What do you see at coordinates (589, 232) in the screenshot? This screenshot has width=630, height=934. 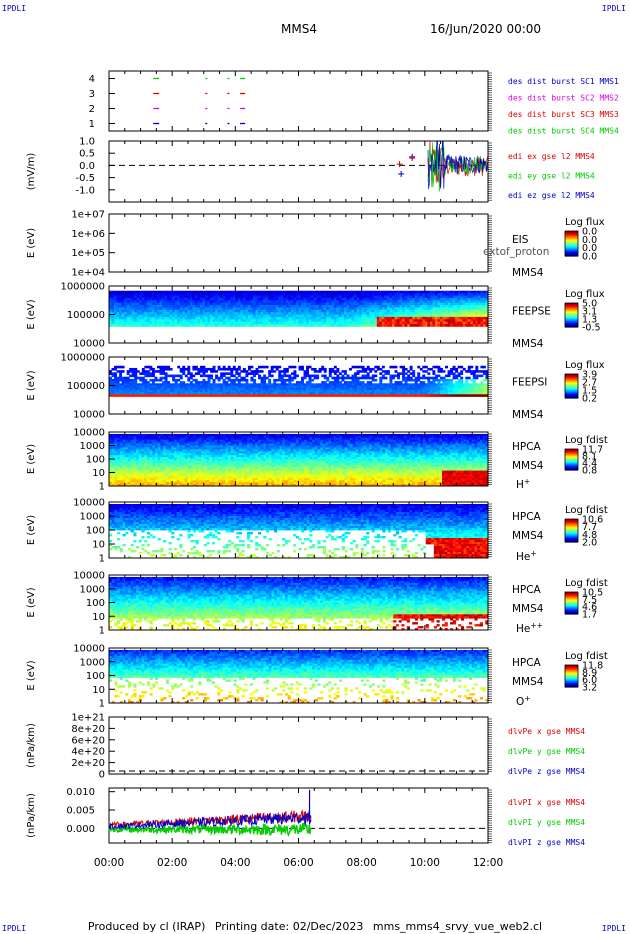 I see `colorbar-tick-label: 0.0` at bounding box center [589, 232].